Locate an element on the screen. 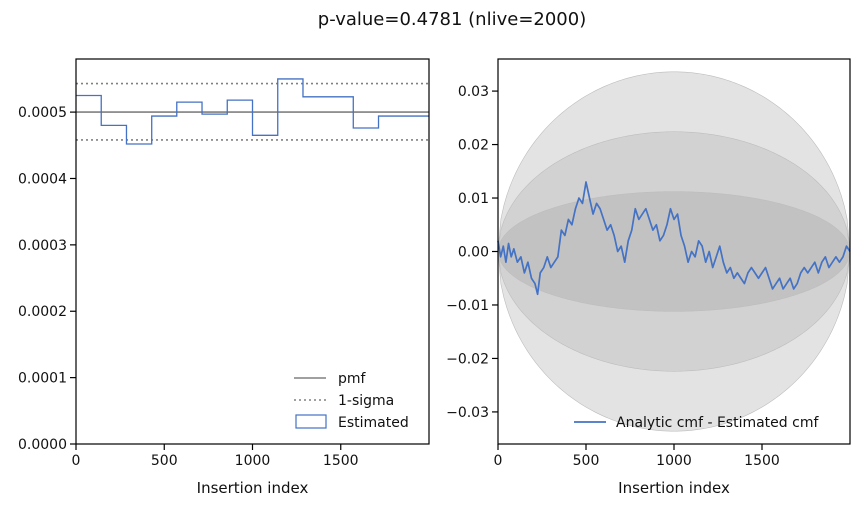 This screenshot has height=506, width=861. y-tick-label: 0.0003 is located at coordinates (42, 246).